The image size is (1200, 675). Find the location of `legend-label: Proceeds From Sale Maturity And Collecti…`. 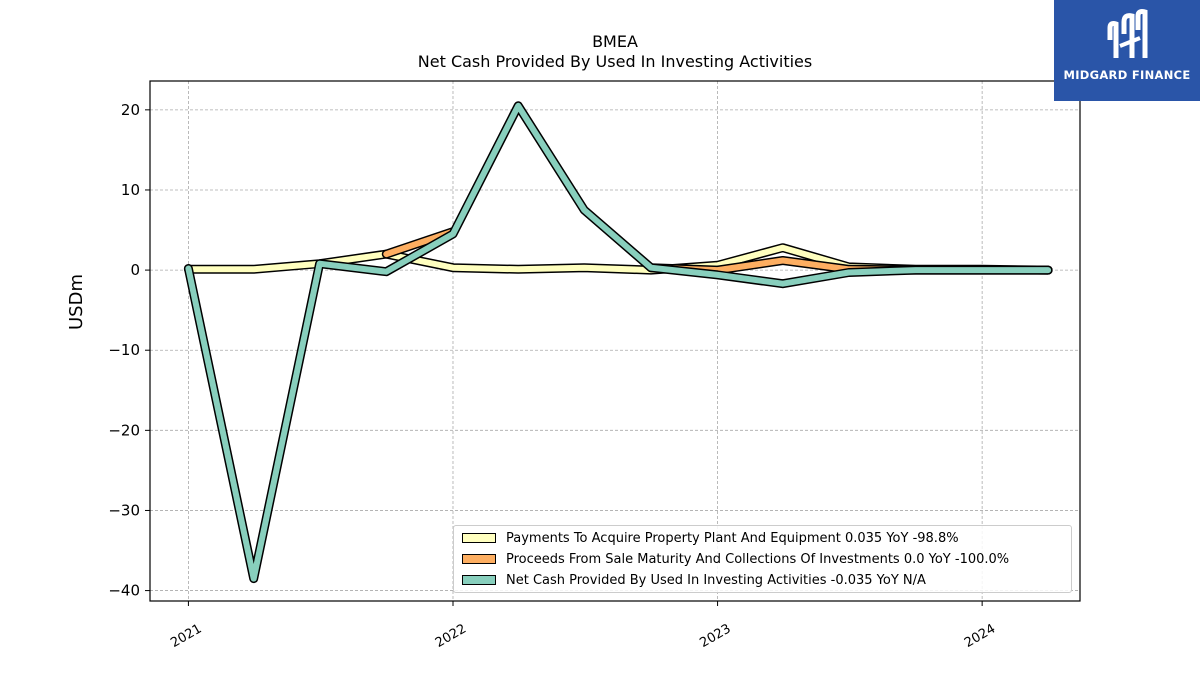

legend-label: Proceeds From Sale Maturity And Collecti… is located at coordinates (758, 559).